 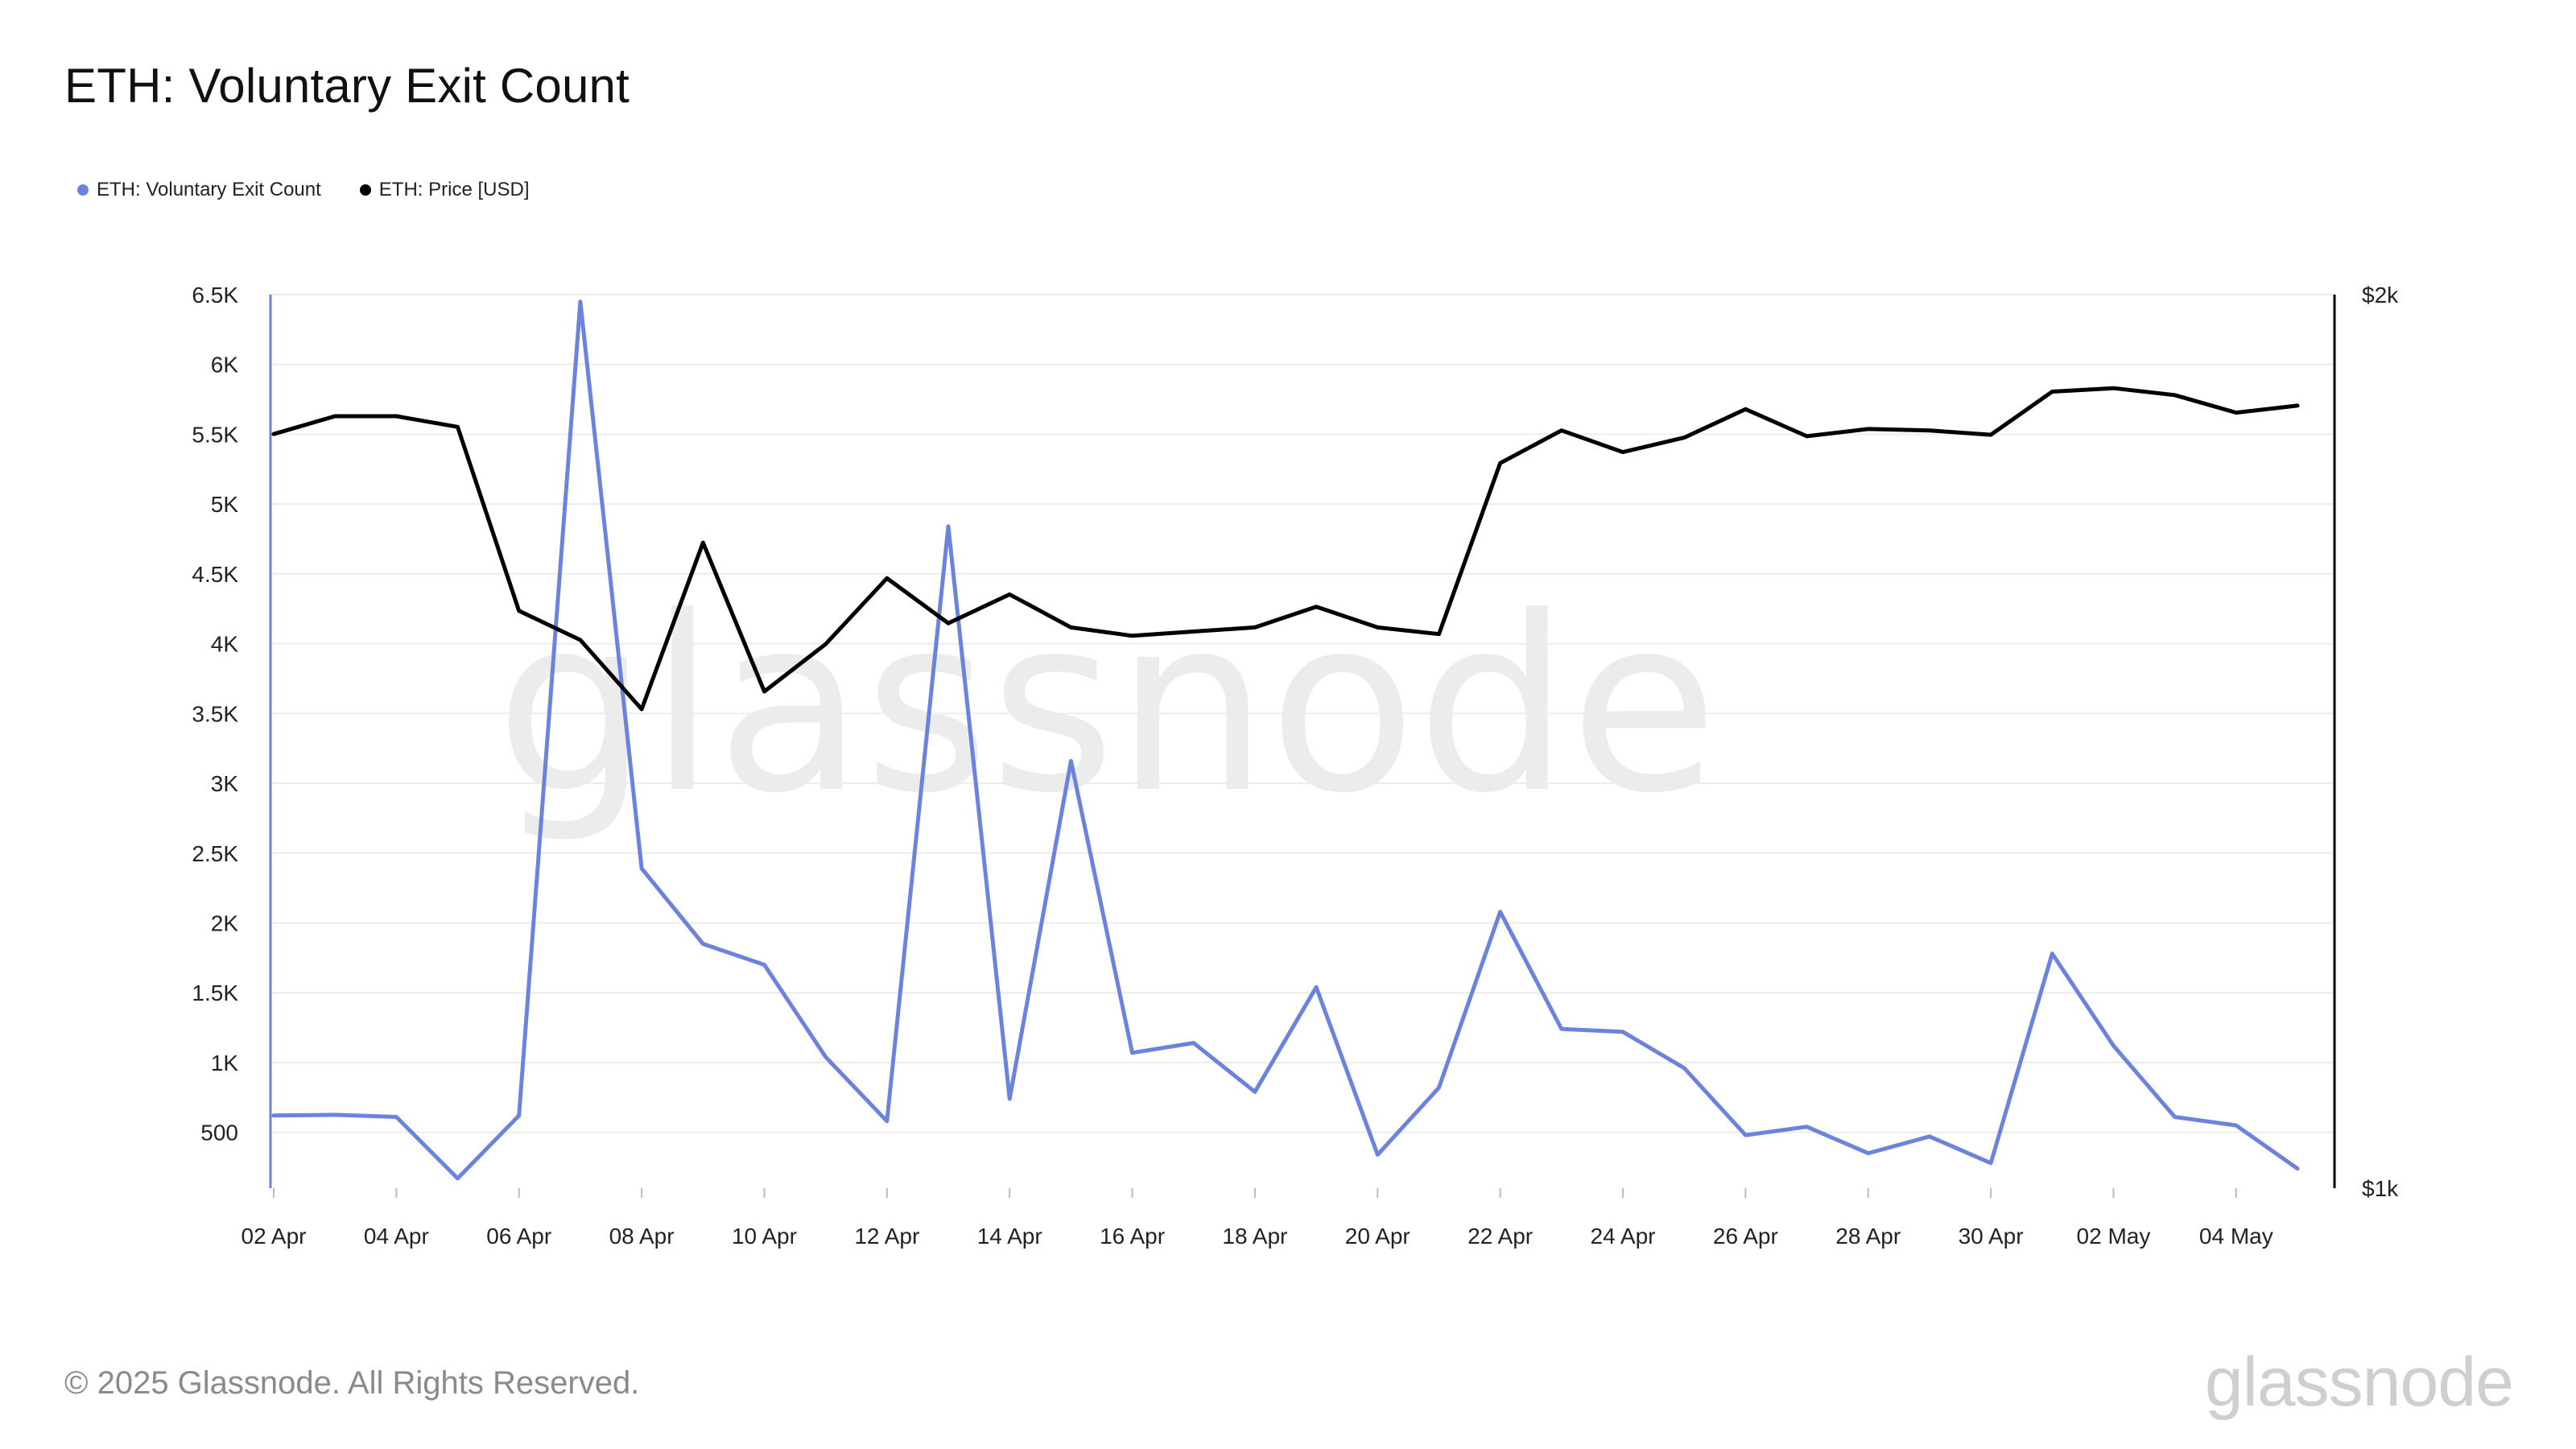 I want to click on x-tick-label: 26 Apr, so click(x=1745, y=1236).